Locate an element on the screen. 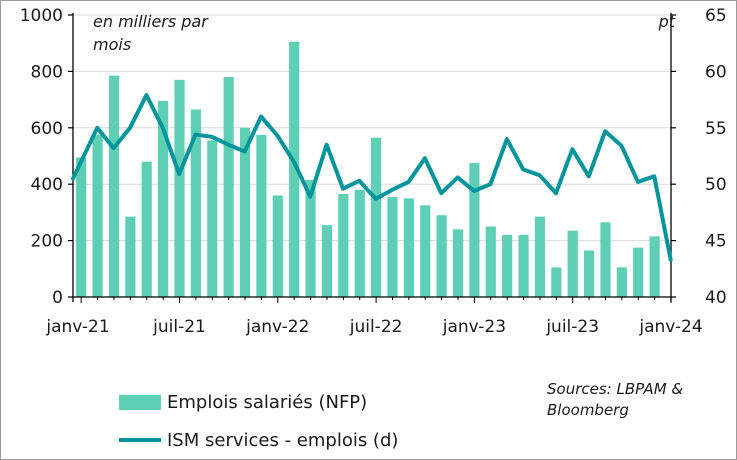 Image resolution: width=737 pixels, height=460 pixels. right-unit-label: pt is located at coordinates (667, 21).